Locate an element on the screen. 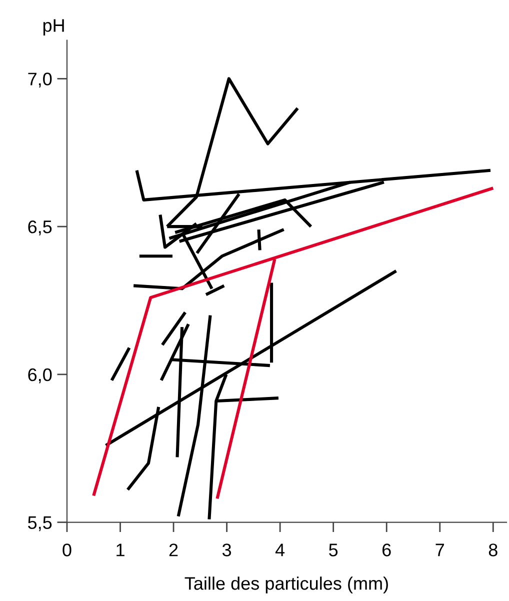 The image size is (509, 601). y-tick-label: 7,0 is located at coordinates (40, 80).